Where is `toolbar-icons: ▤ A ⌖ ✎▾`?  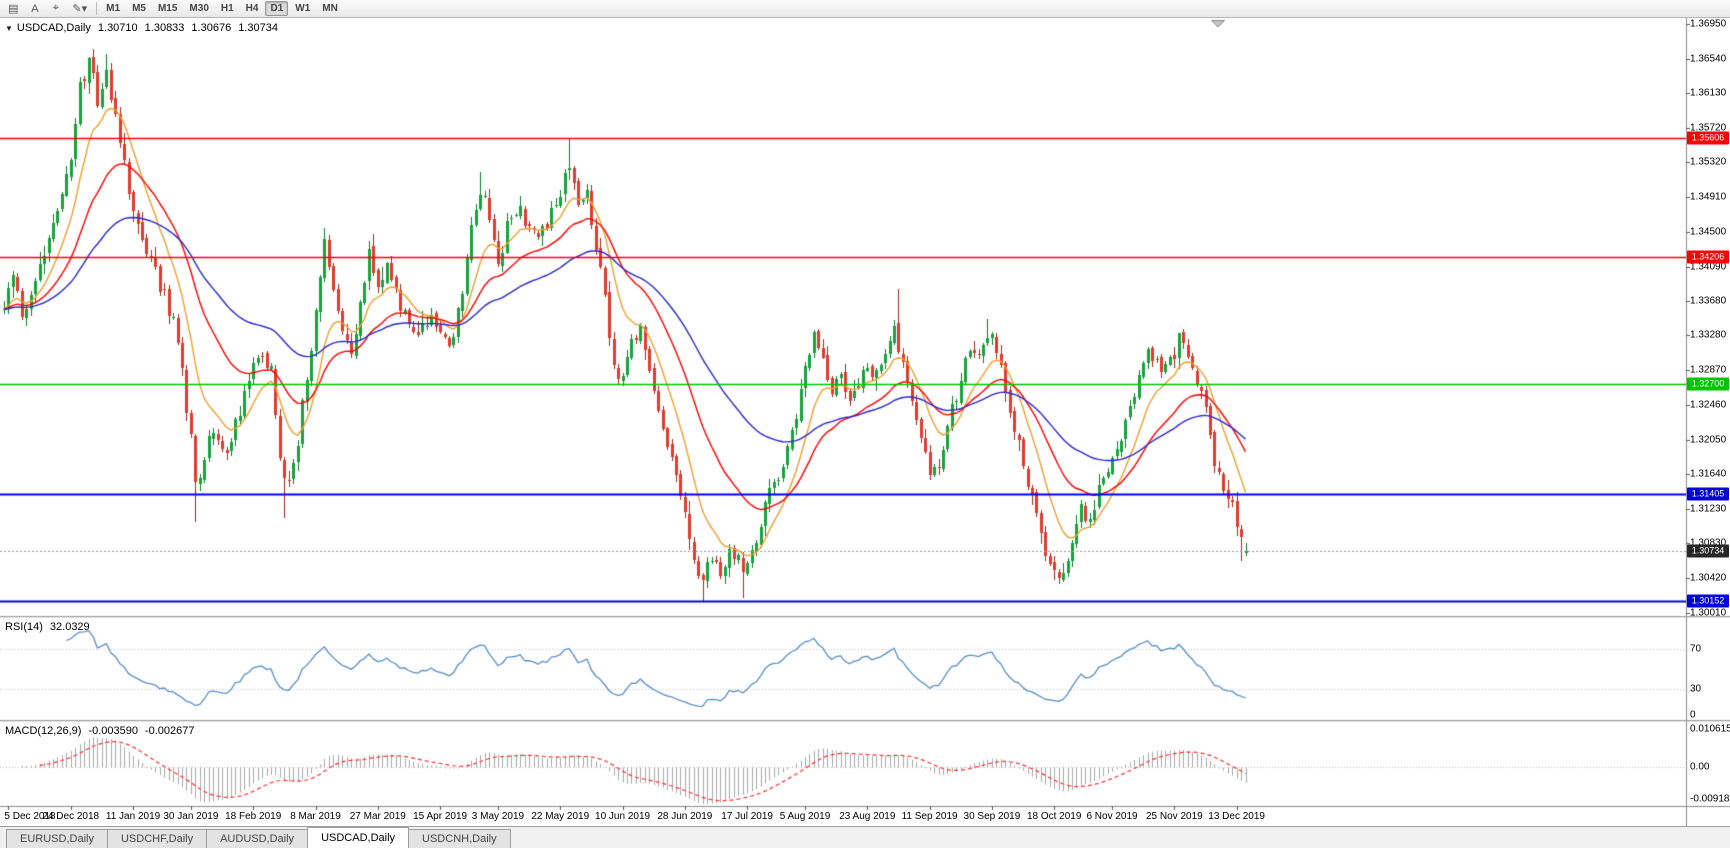
toolbar-icons: ▤ A ⌖ ✎▾ is located at coordinates (47, 8).